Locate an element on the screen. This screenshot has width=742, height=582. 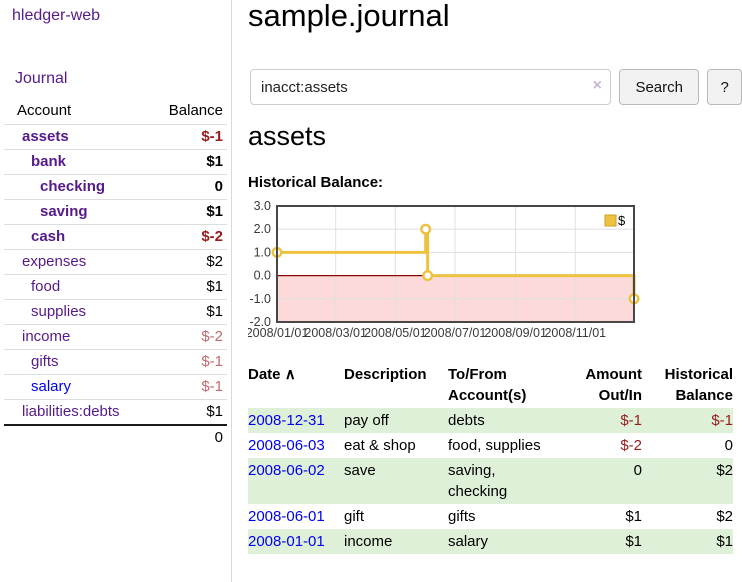
account-row-checking: checking 0 is located at coordinates (115, 187).